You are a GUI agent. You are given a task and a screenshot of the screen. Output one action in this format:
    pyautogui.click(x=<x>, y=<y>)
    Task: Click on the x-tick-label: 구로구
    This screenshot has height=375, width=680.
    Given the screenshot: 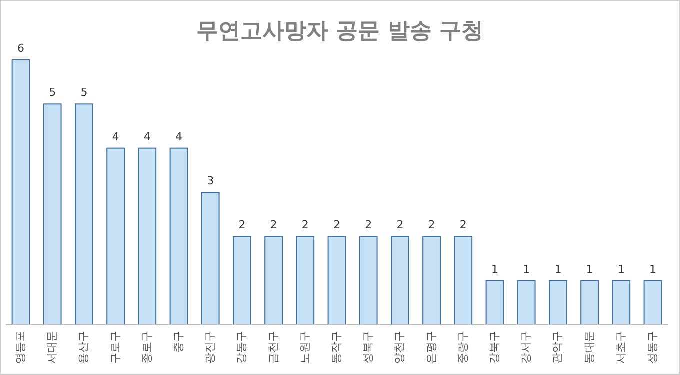 What is the action you would take?
    pyautogui.click(x=115, y=347)
    